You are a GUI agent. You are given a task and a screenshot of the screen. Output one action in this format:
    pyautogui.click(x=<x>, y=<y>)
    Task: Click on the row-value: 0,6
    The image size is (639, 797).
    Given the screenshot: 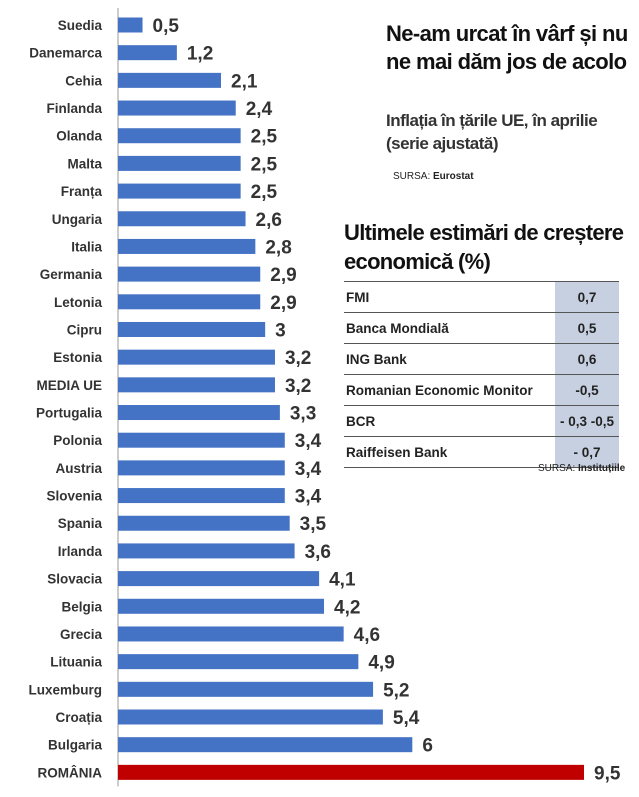 What is the action you would take?
    pyautogui.click(x=587, y=359)
    